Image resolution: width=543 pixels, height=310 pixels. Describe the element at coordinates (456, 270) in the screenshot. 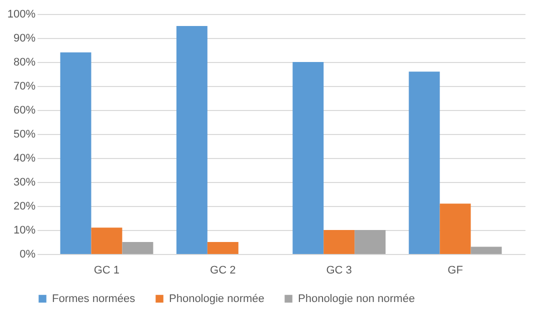

I see `x-tick-label: GF` at that location.